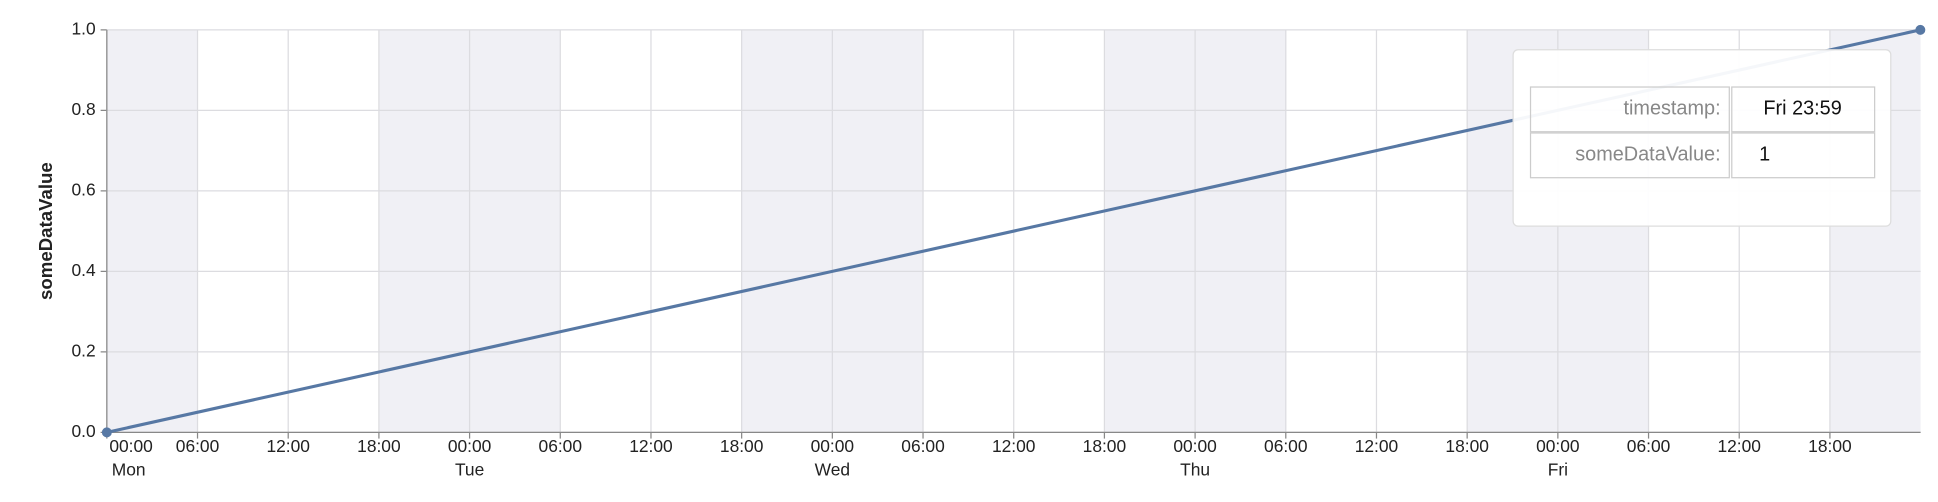  What do you see at coordinates (1195, 469) in the screenshot?
I see `day-label: Thu` at bounding box center [1195, 469].